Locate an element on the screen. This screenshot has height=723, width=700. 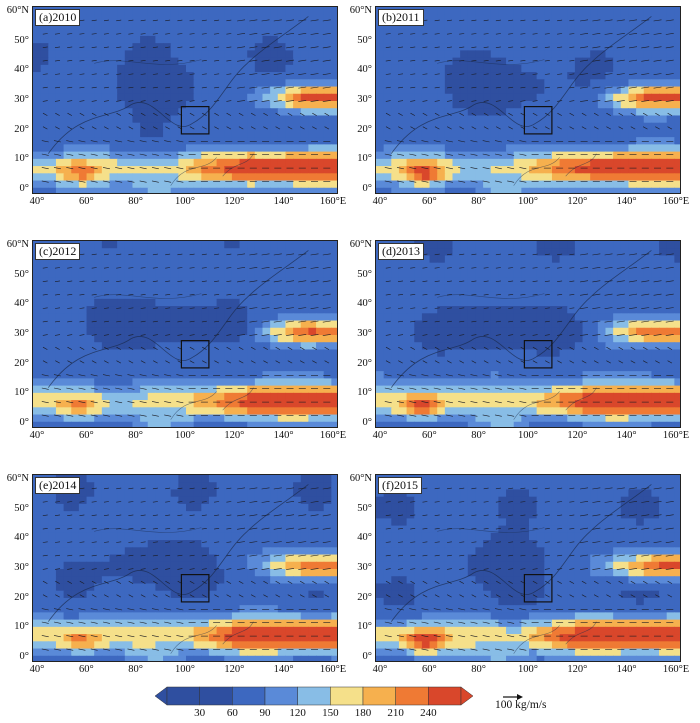
reference-vector-label: 100 kg/m/s is located at coordinates (521, 705).